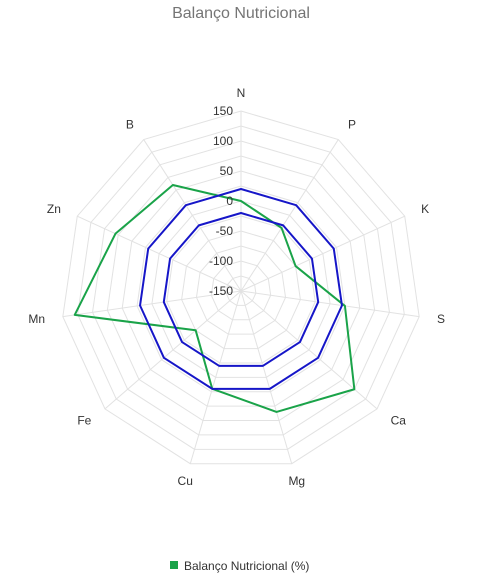 This screenshot has width=499, height=581. I want to click on tick-label: -100, so click(221, 261).